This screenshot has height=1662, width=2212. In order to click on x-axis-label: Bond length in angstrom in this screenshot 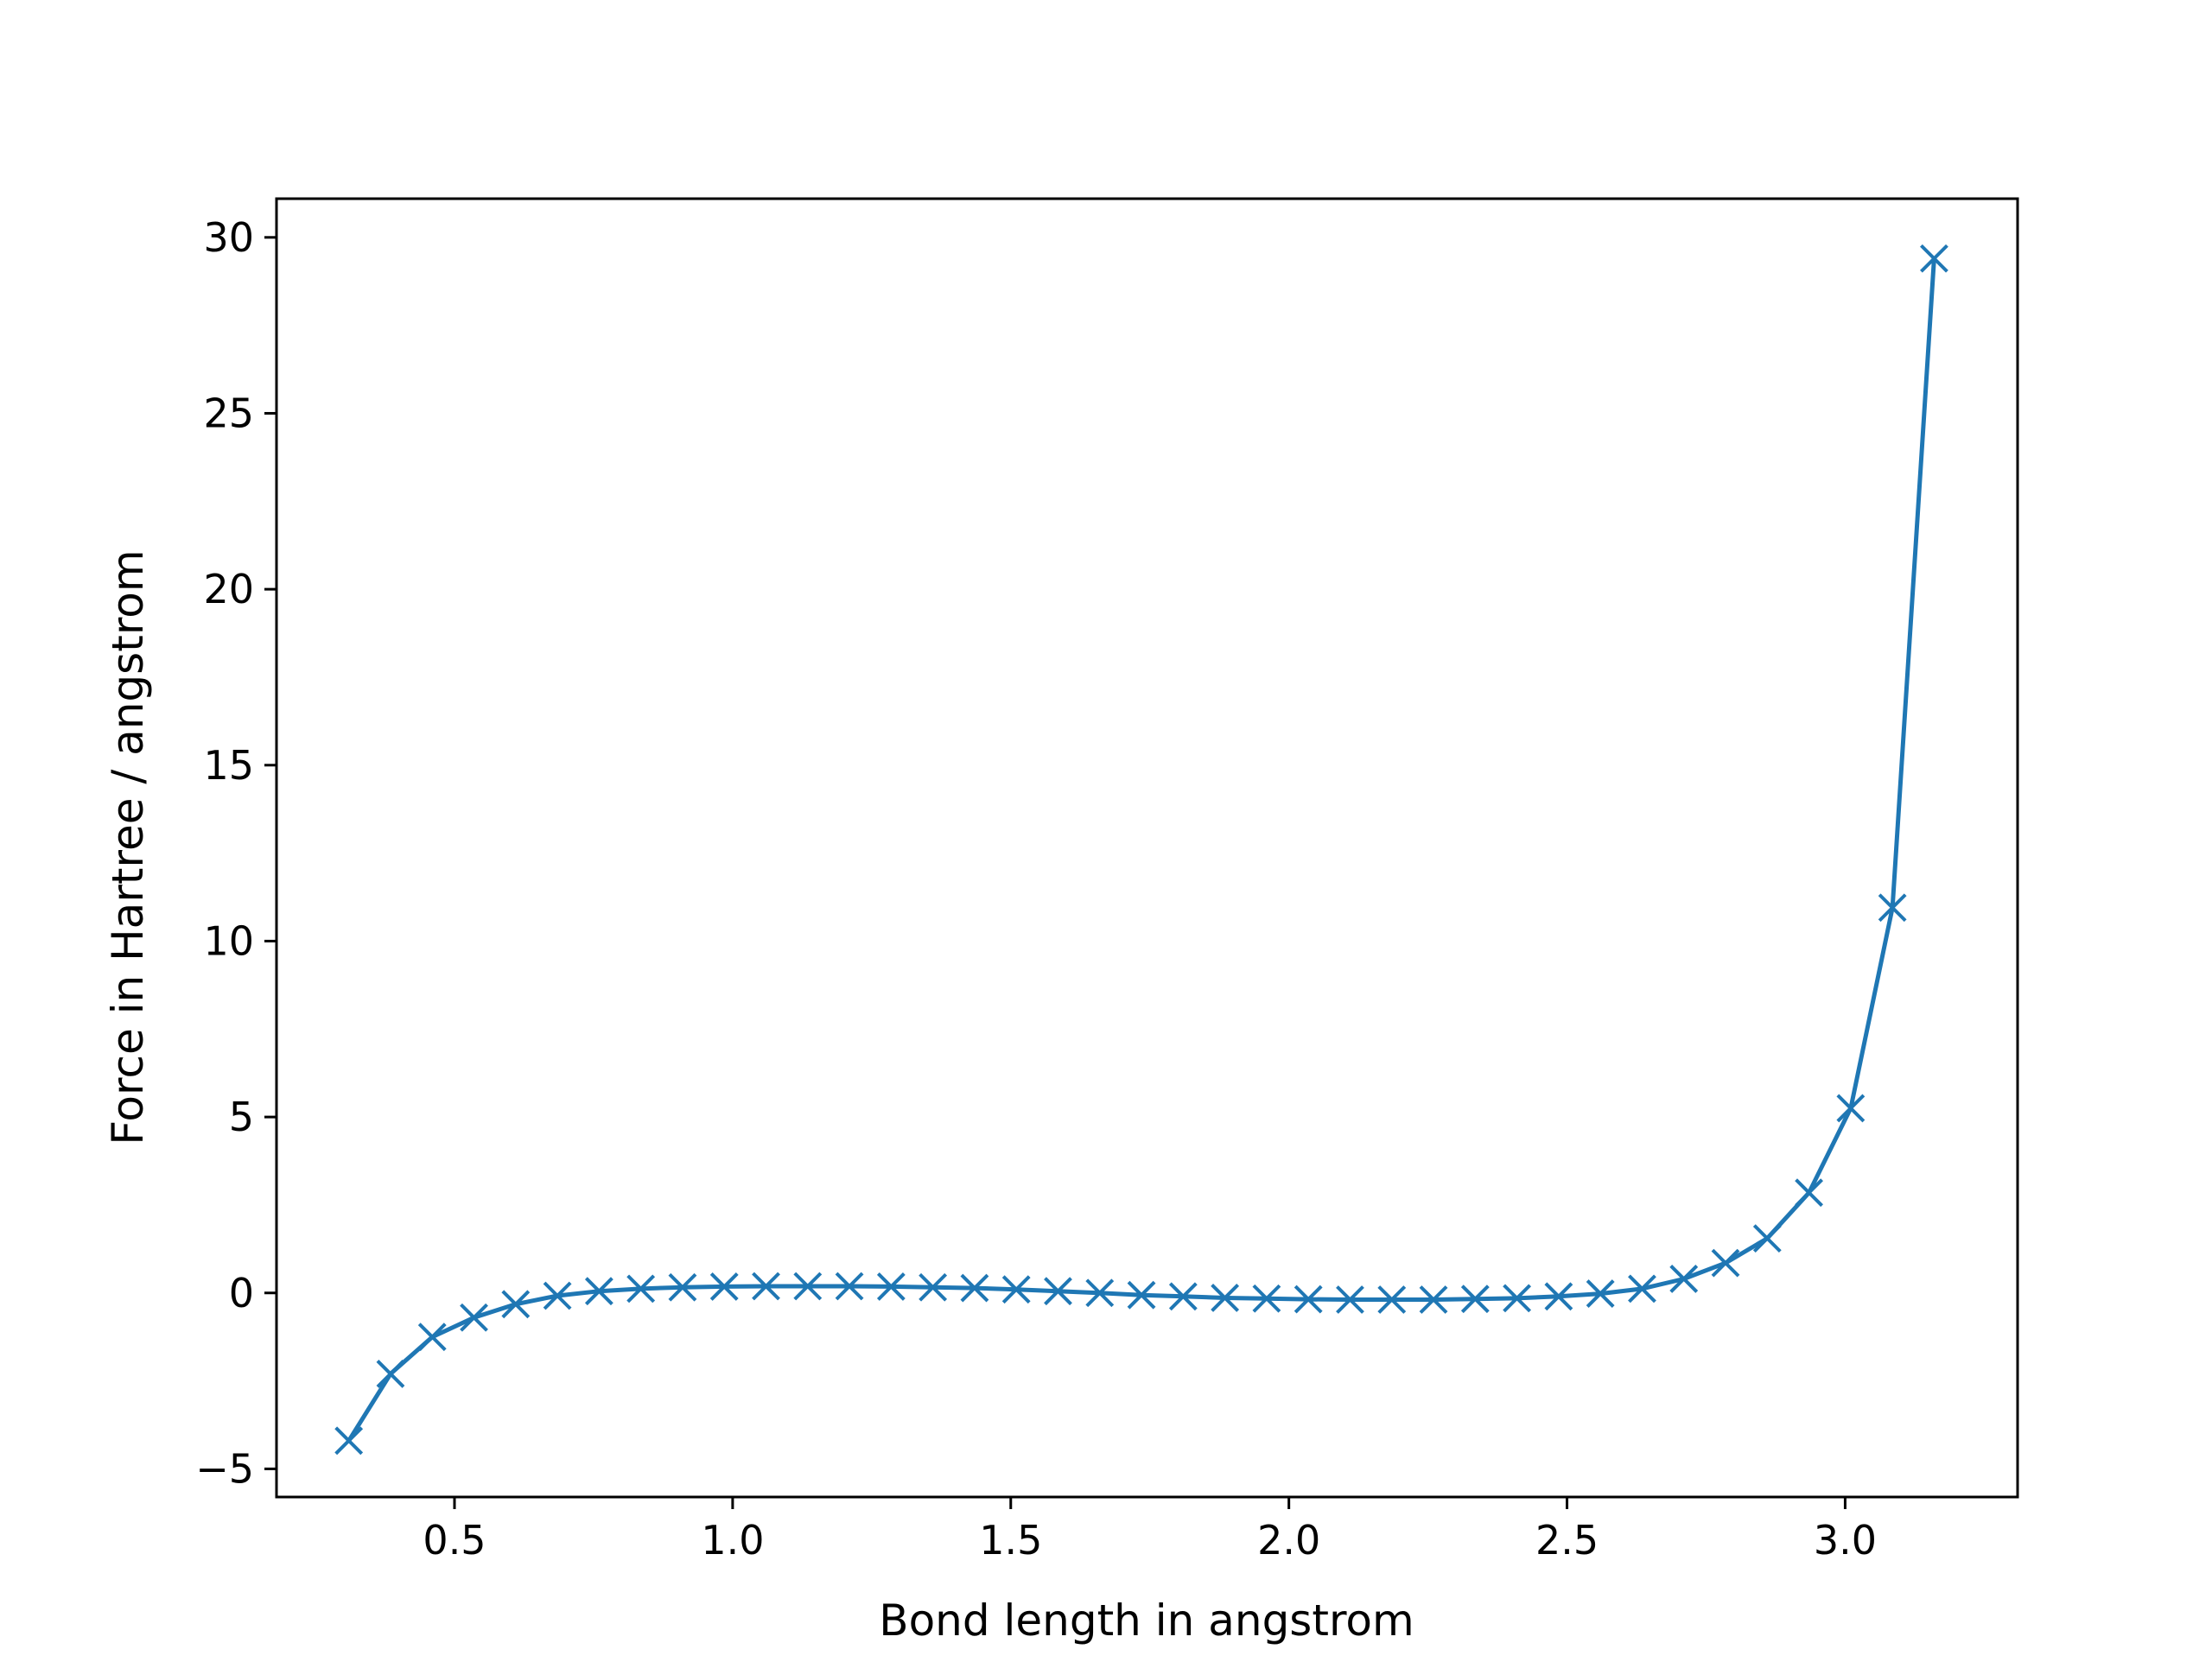, I will do `click(1146, 1620)`.